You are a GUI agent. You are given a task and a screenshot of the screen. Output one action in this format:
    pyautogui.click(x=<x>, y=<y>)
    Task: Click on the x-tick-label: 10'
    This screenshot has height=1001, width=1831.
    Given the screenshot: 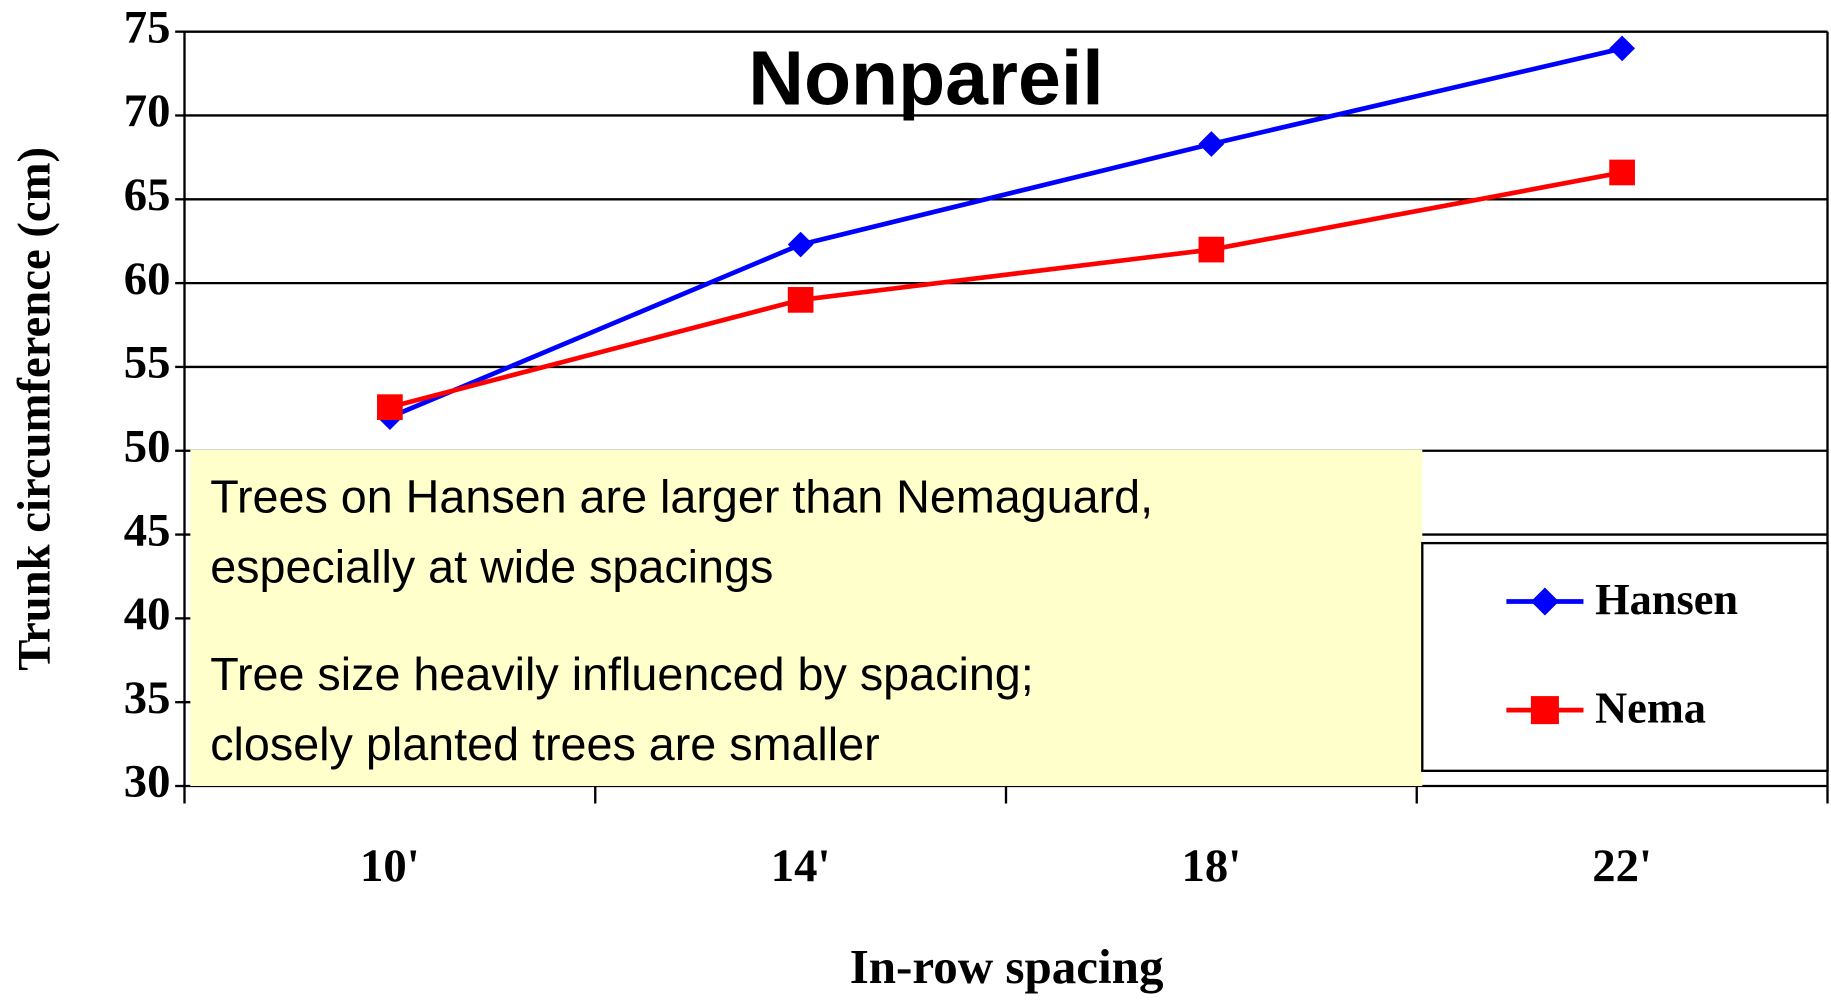 What is the action you would take?
    pyautogui.click(x=390, y=866)
    